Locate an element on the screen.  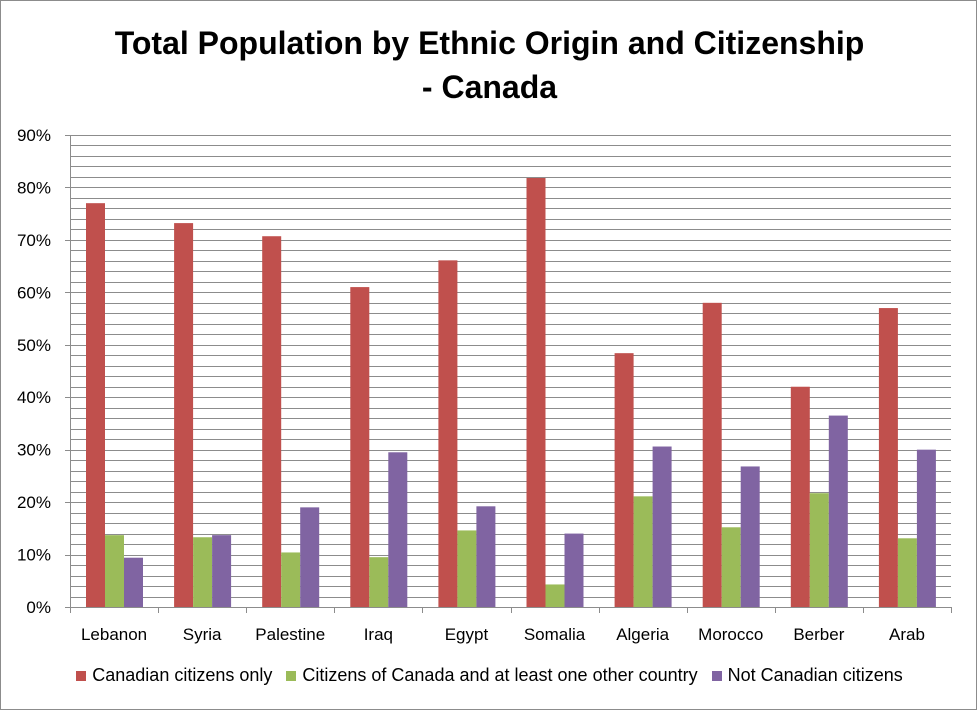
x-tick-label: Lebanon is located at coordinates (114, 634).